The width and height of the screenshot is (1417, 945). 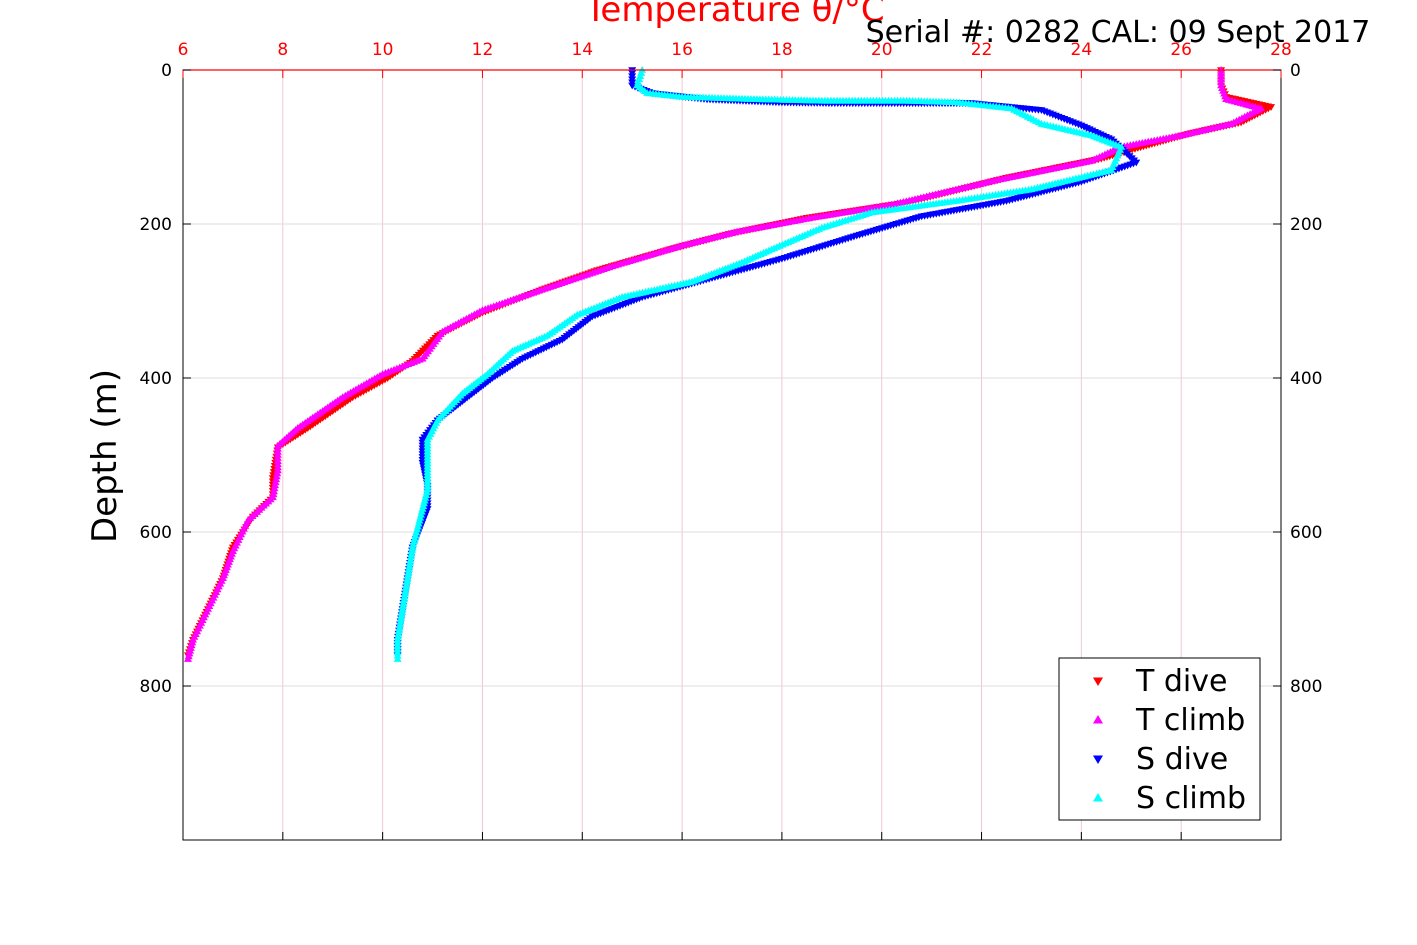 I want to click on legend-label: S dive, so click(x=1182, y=759).